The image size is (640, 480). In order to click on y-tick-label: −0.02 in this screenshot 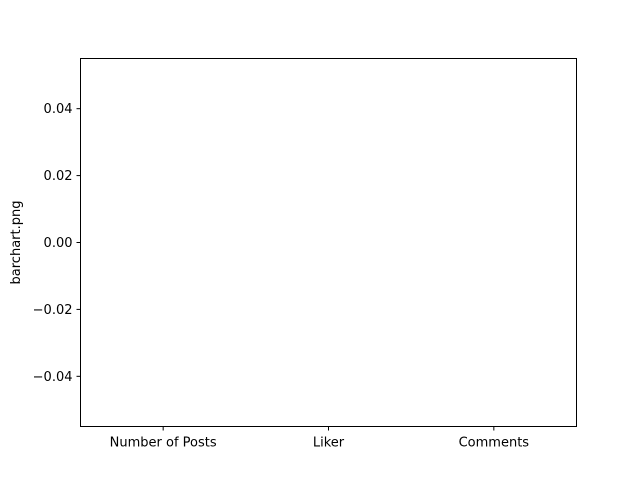, I will do `click(53, 310)`.